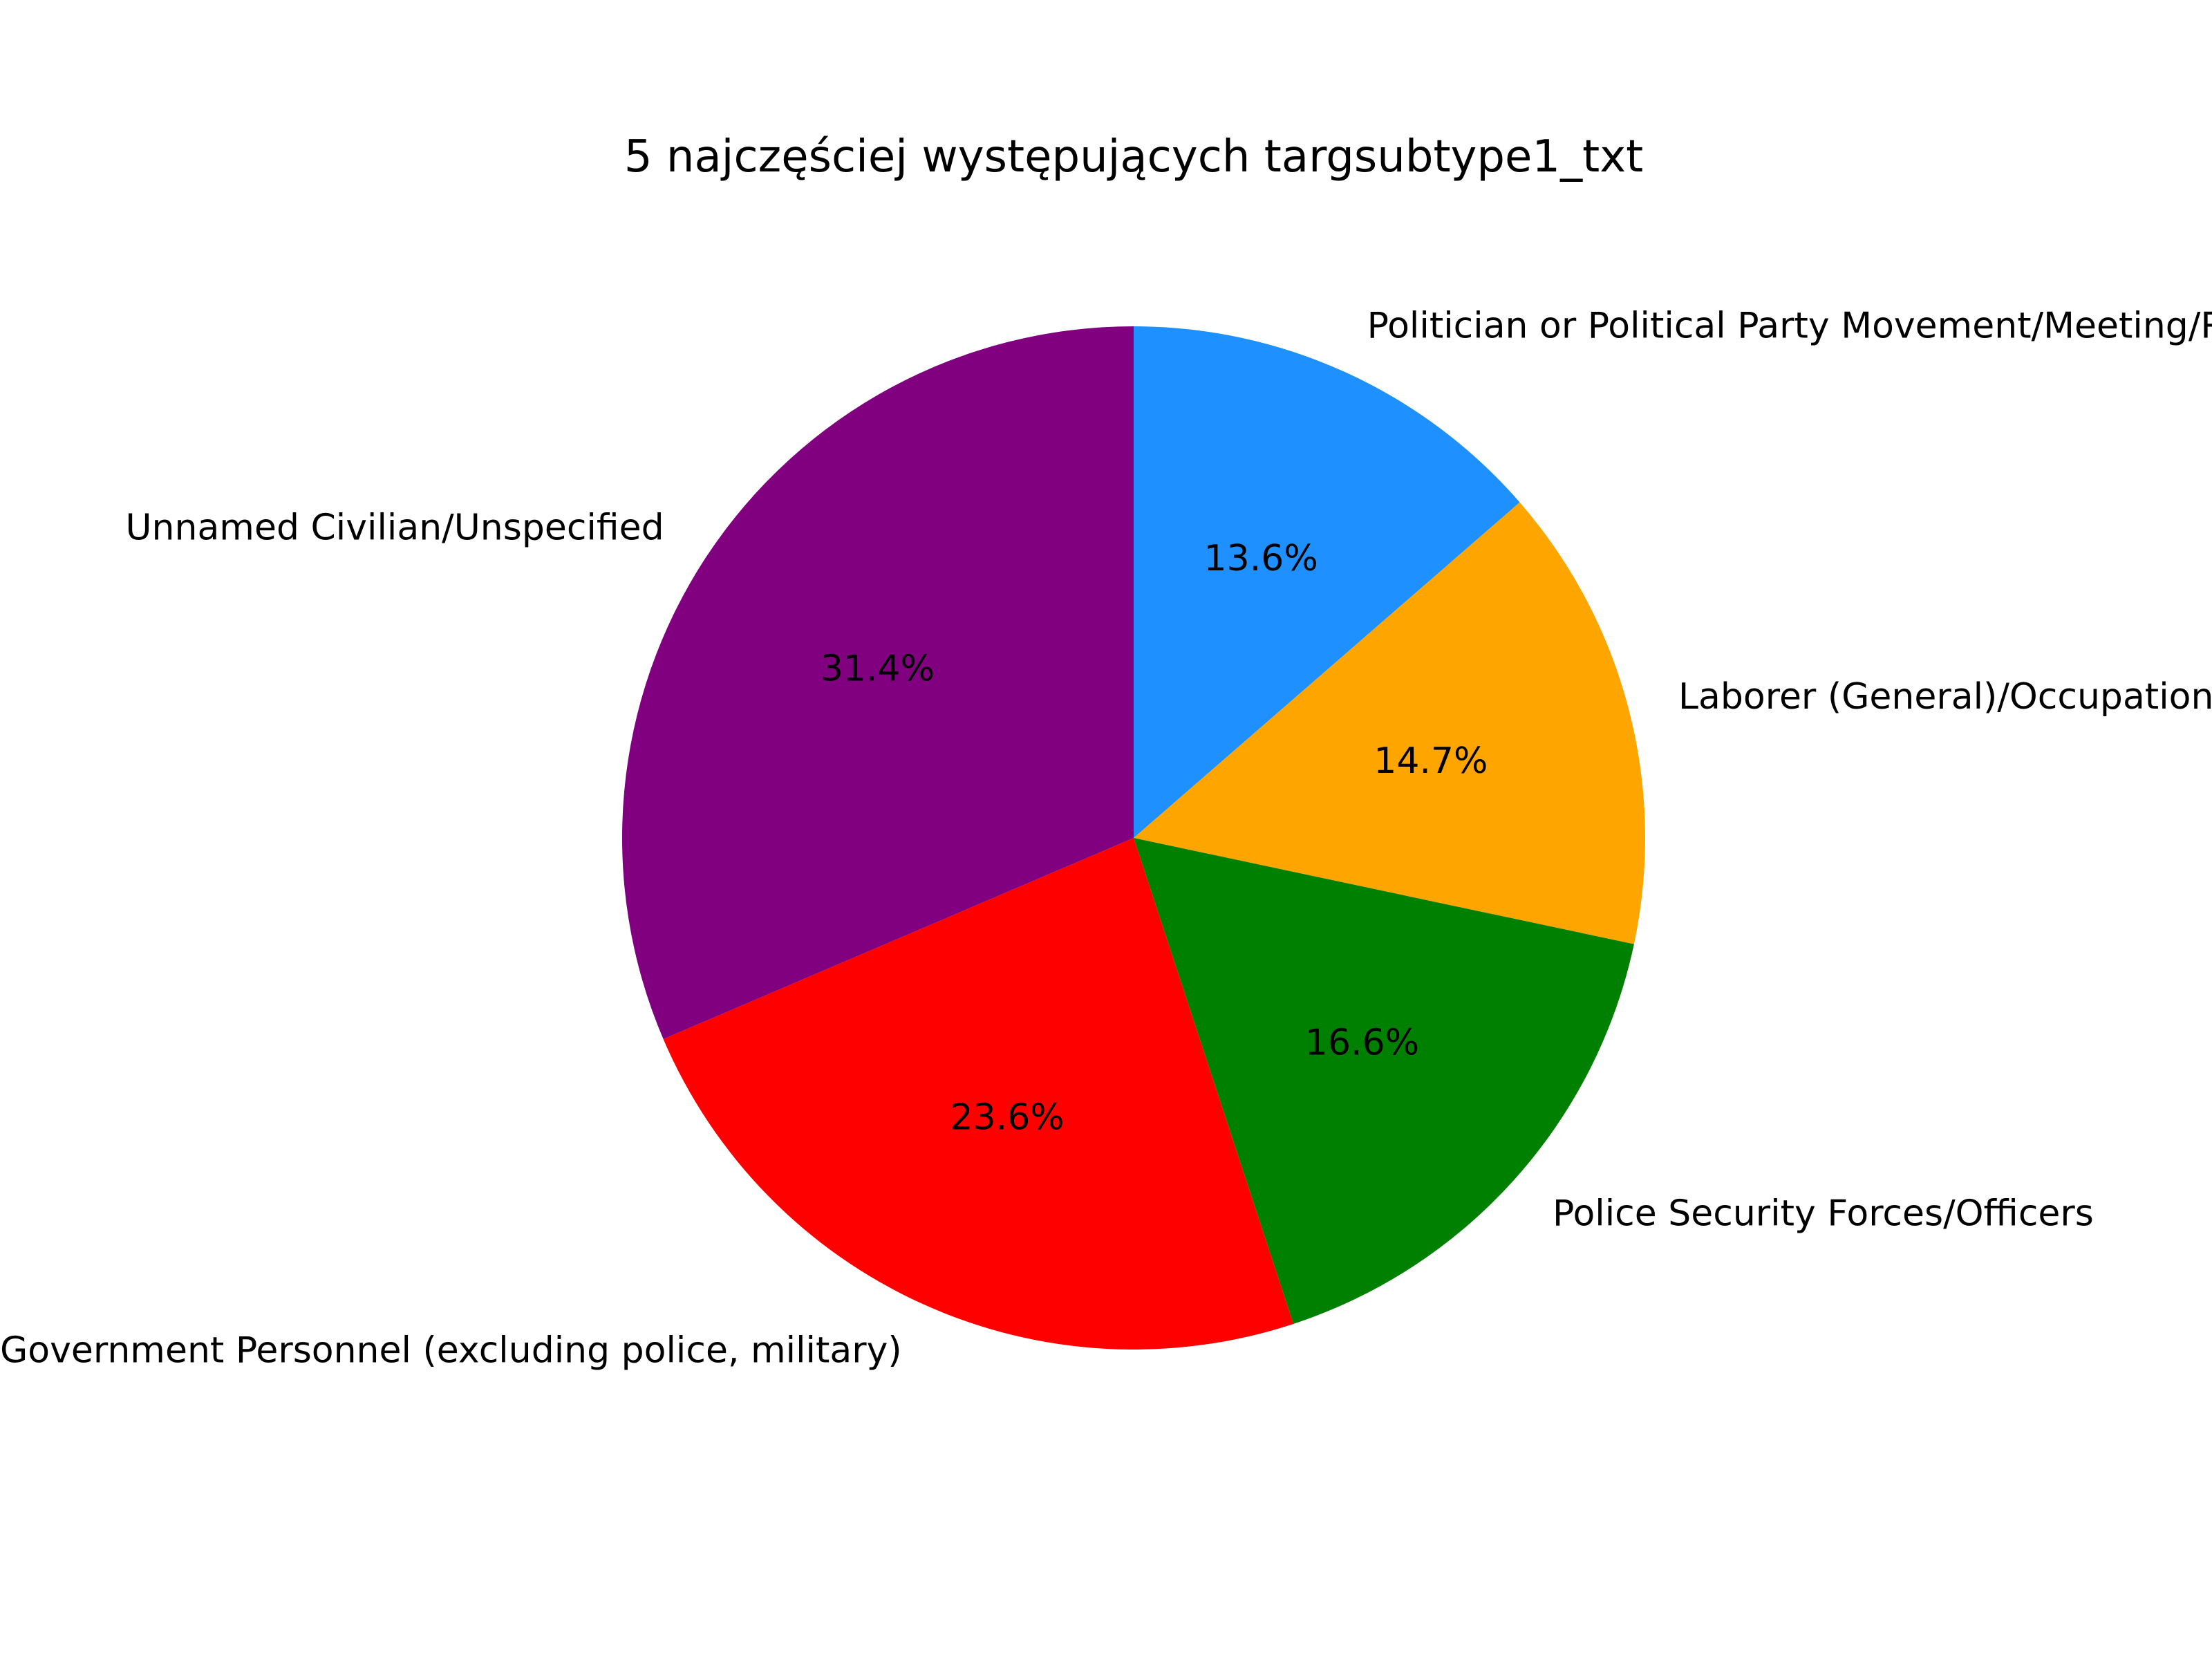 The image size is (2212, 1662). Describe the element at coordinates (1261, 559) in the screenshot. I see `slice-percent-label: 13.6%` at that location.